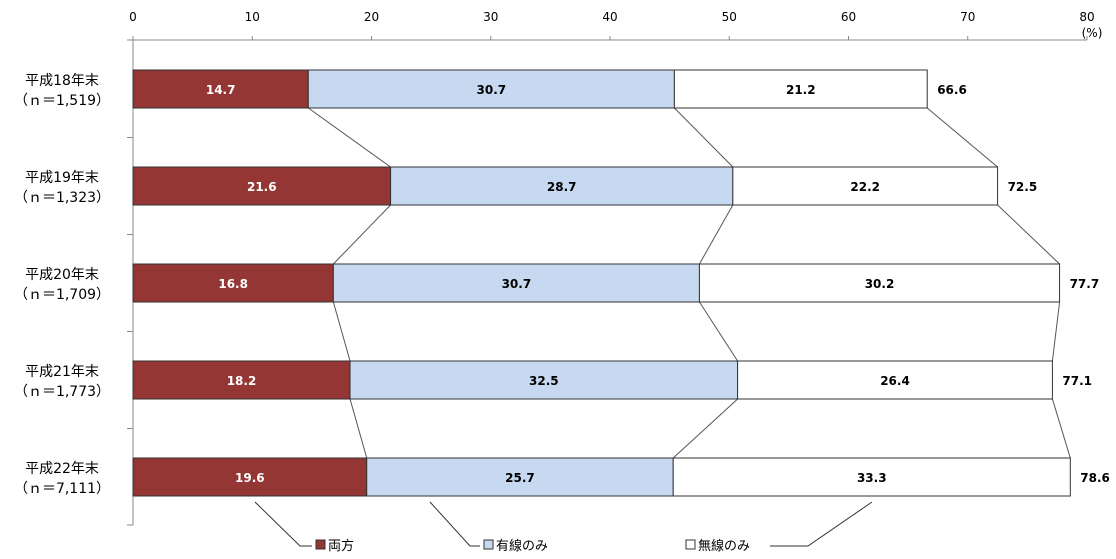  I want to click on bar-value-label: 30.2, so click(880, 284).